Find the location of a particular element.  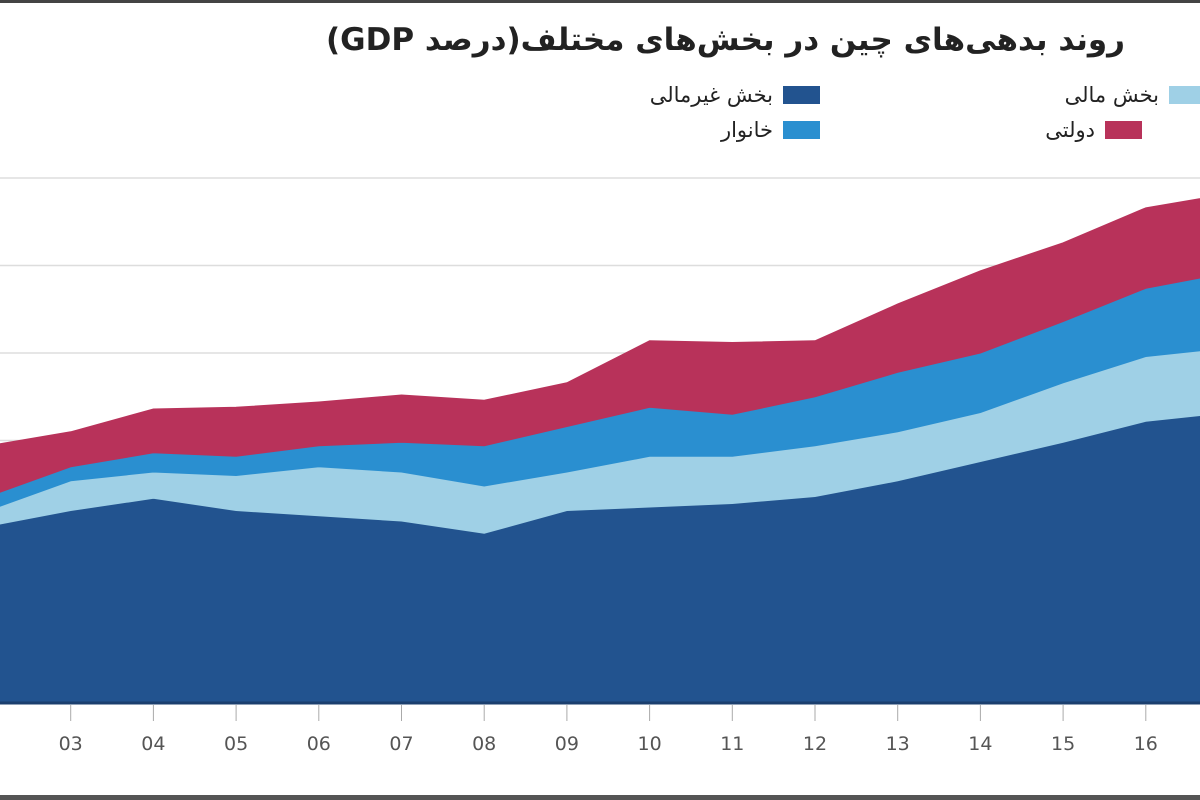

x-tick-label: 16 is located at coordinates (1146, 744).